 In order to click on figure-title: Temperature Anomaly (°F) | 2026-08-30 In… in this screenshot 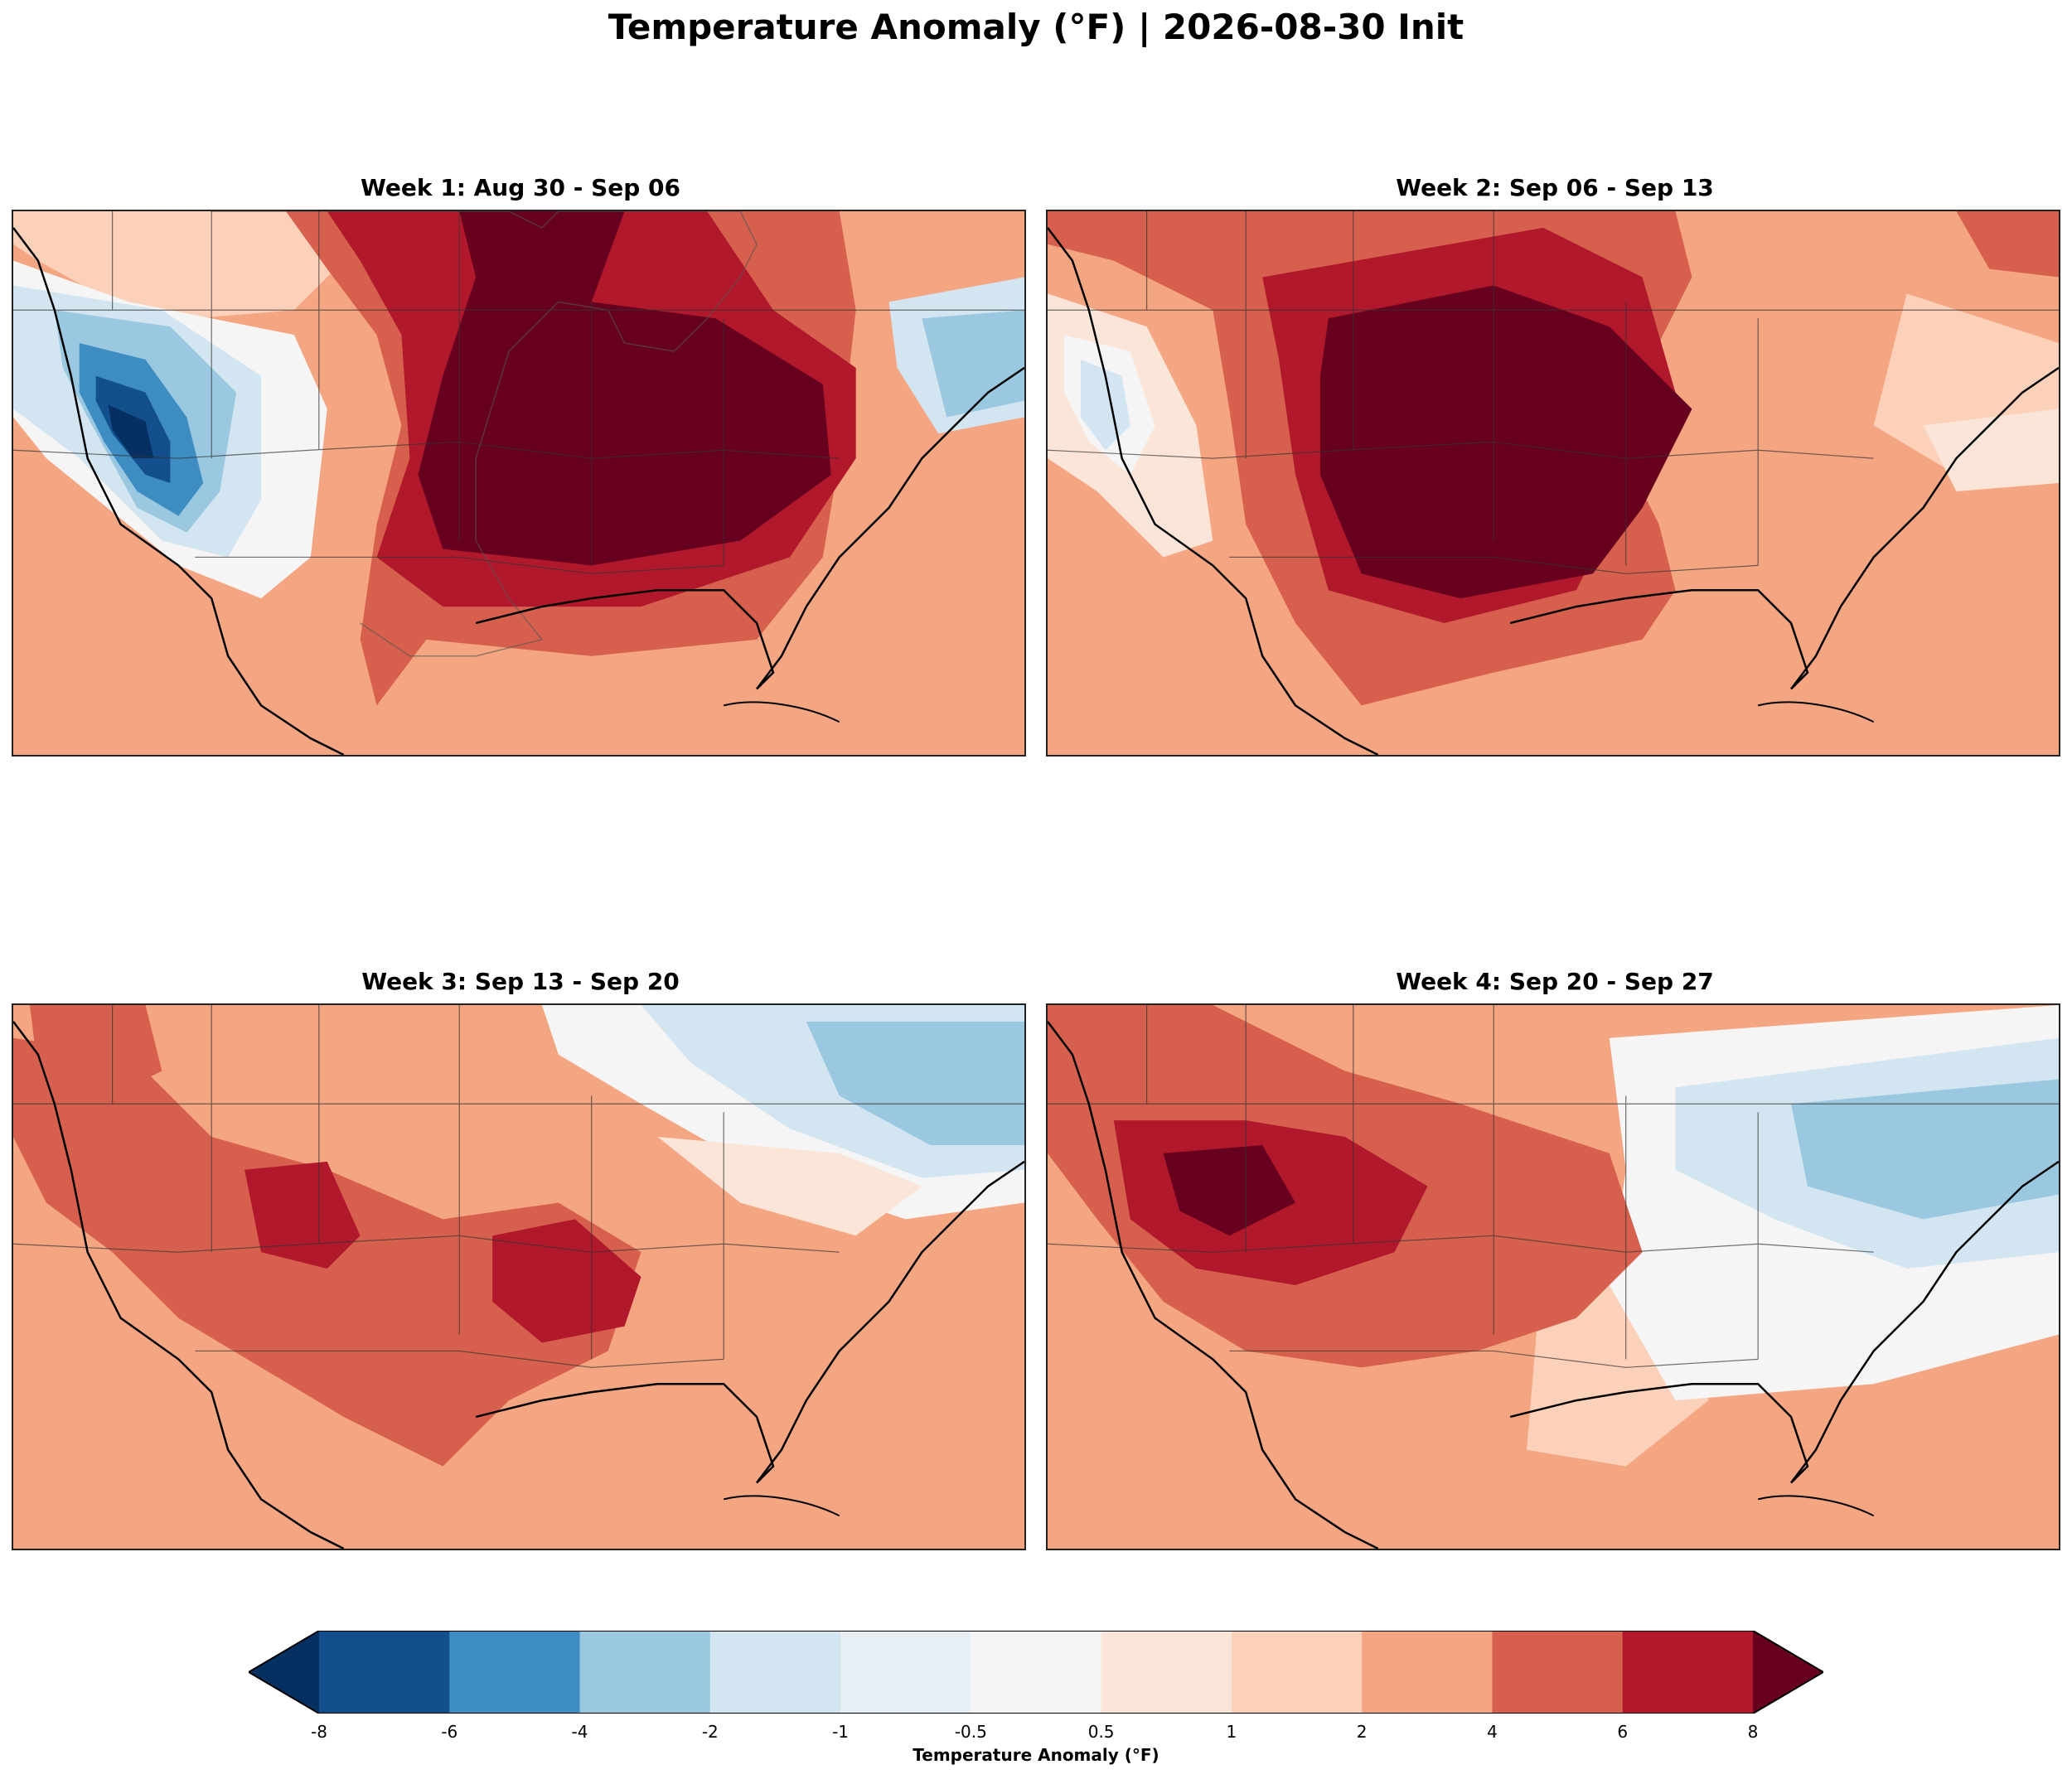, I will do `click(1036, 27)`.